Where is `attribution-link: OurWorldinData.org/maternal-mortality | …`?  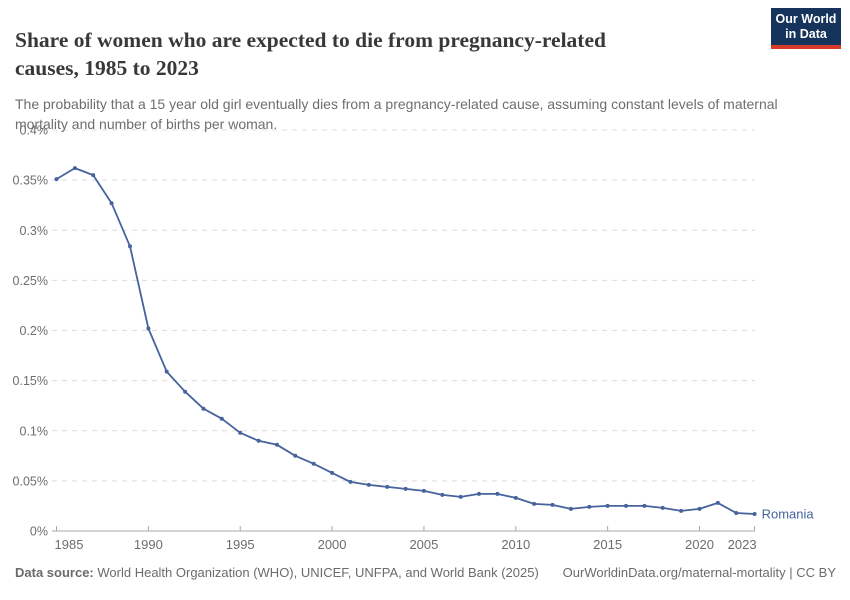
attribution-link: OurWorldinData.org/maternal-mortality | … is located at coordinates (699, 572).